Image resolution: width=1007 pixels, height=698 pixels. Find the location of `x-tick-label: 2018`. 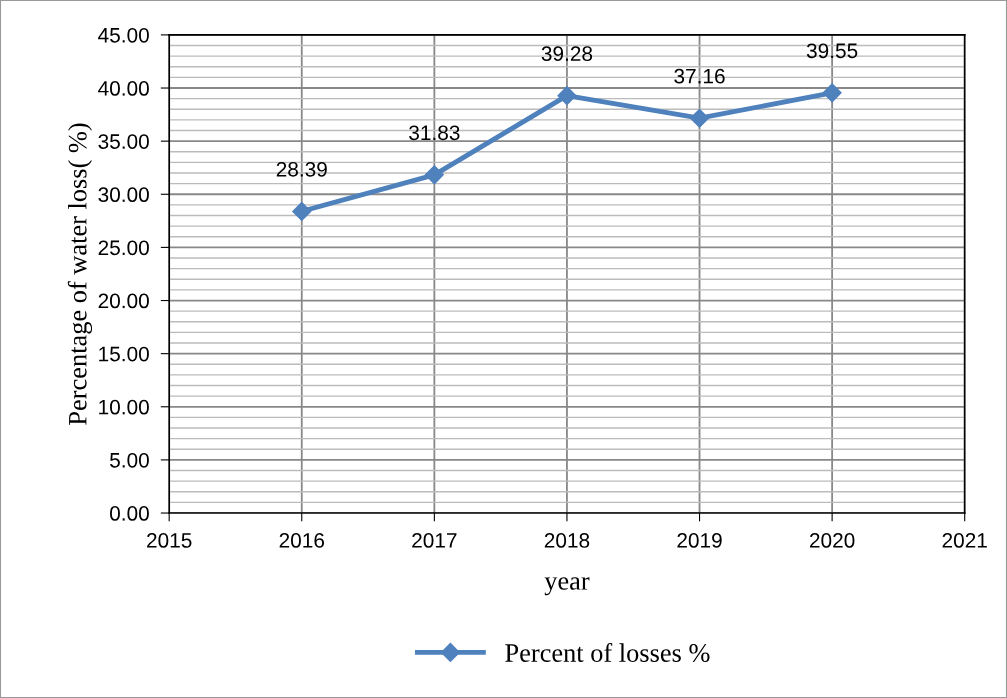

x-tick-label: 2018 is located at coordinates (567, 540).